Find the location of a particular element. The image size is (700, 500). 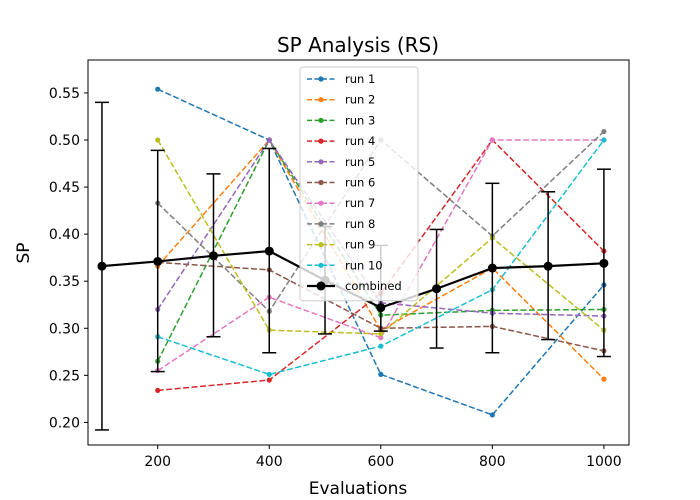

x-tick-label: 200 is located at coordinates (157, 462).